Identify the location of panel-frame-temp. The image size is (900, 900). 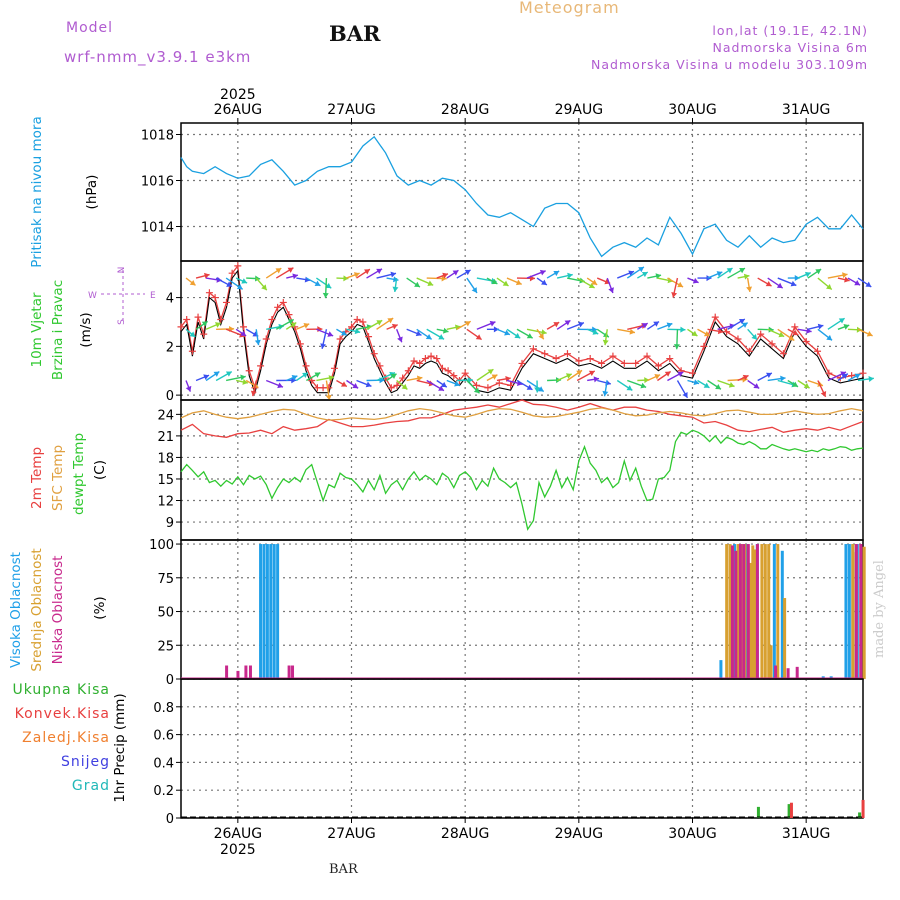
(522, 470).